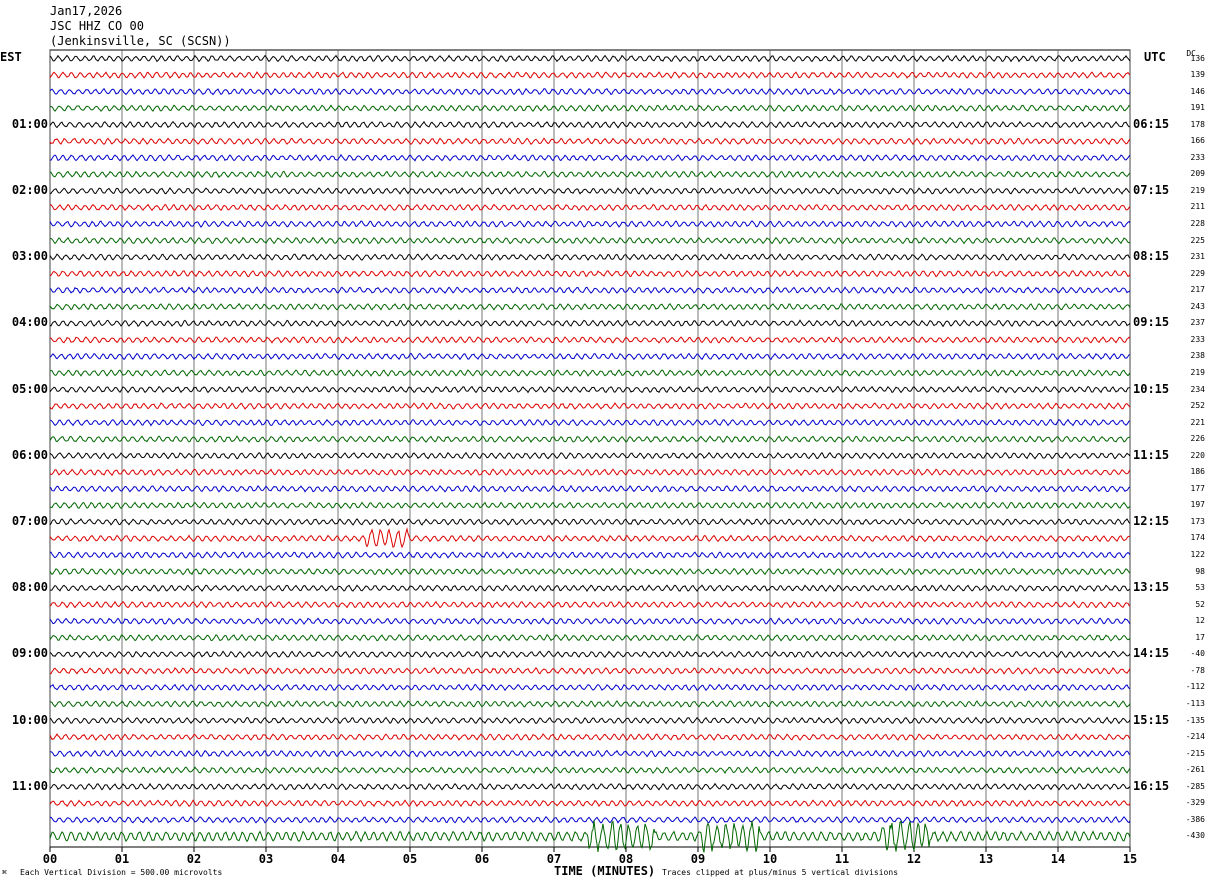  Describe the element at coordinates (842, 859) in the screenshot. I see `x-tick-label: 11` at that location.